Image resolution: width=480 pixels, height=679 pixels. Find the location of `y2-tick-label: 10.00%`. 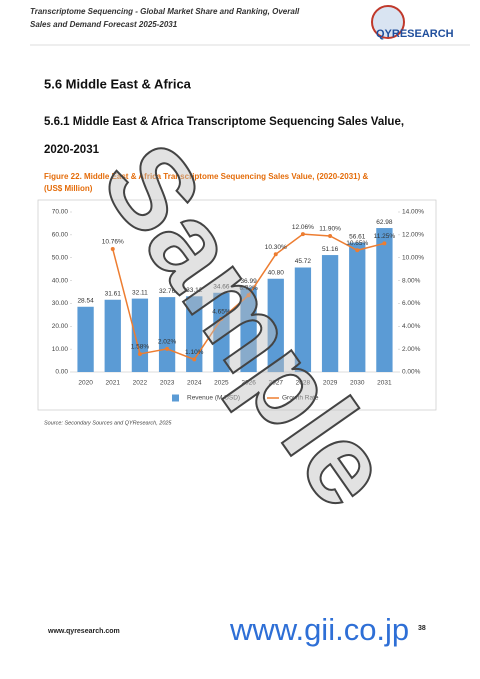

y2-tick-label: 10.00% is located at coordinates (413, 257).